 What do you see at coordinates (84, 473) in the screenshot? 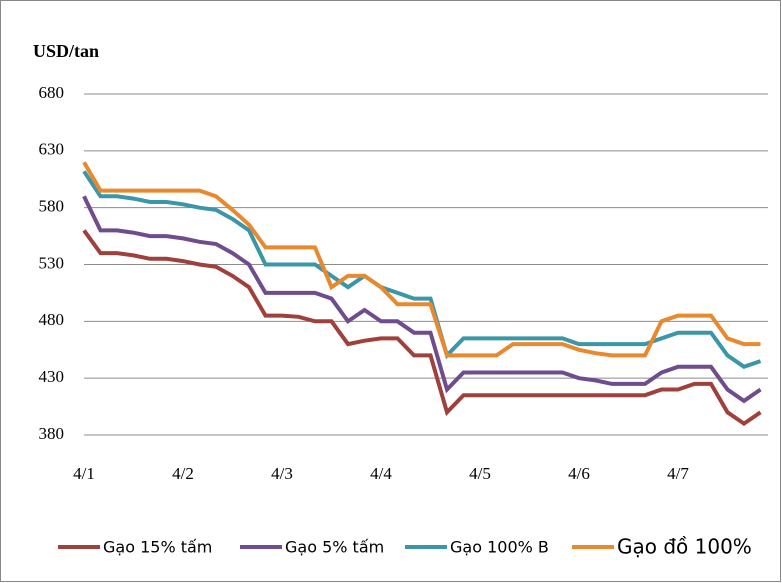
I see `x-tick-label: 4/1` at bounding box center [84, 473].